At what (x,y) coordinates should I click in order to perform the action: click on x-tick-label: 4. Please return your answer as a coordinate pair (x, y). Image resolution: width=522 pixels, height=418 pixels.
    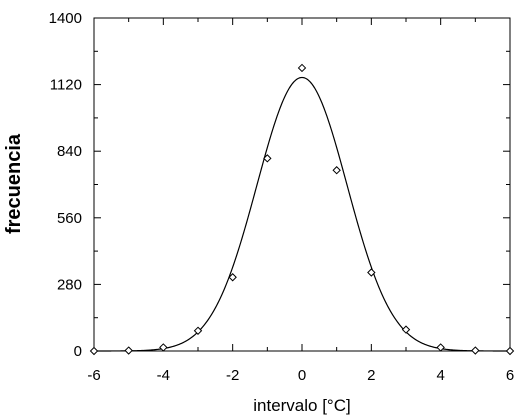
    Looking at the image, I should click on (440, 375).